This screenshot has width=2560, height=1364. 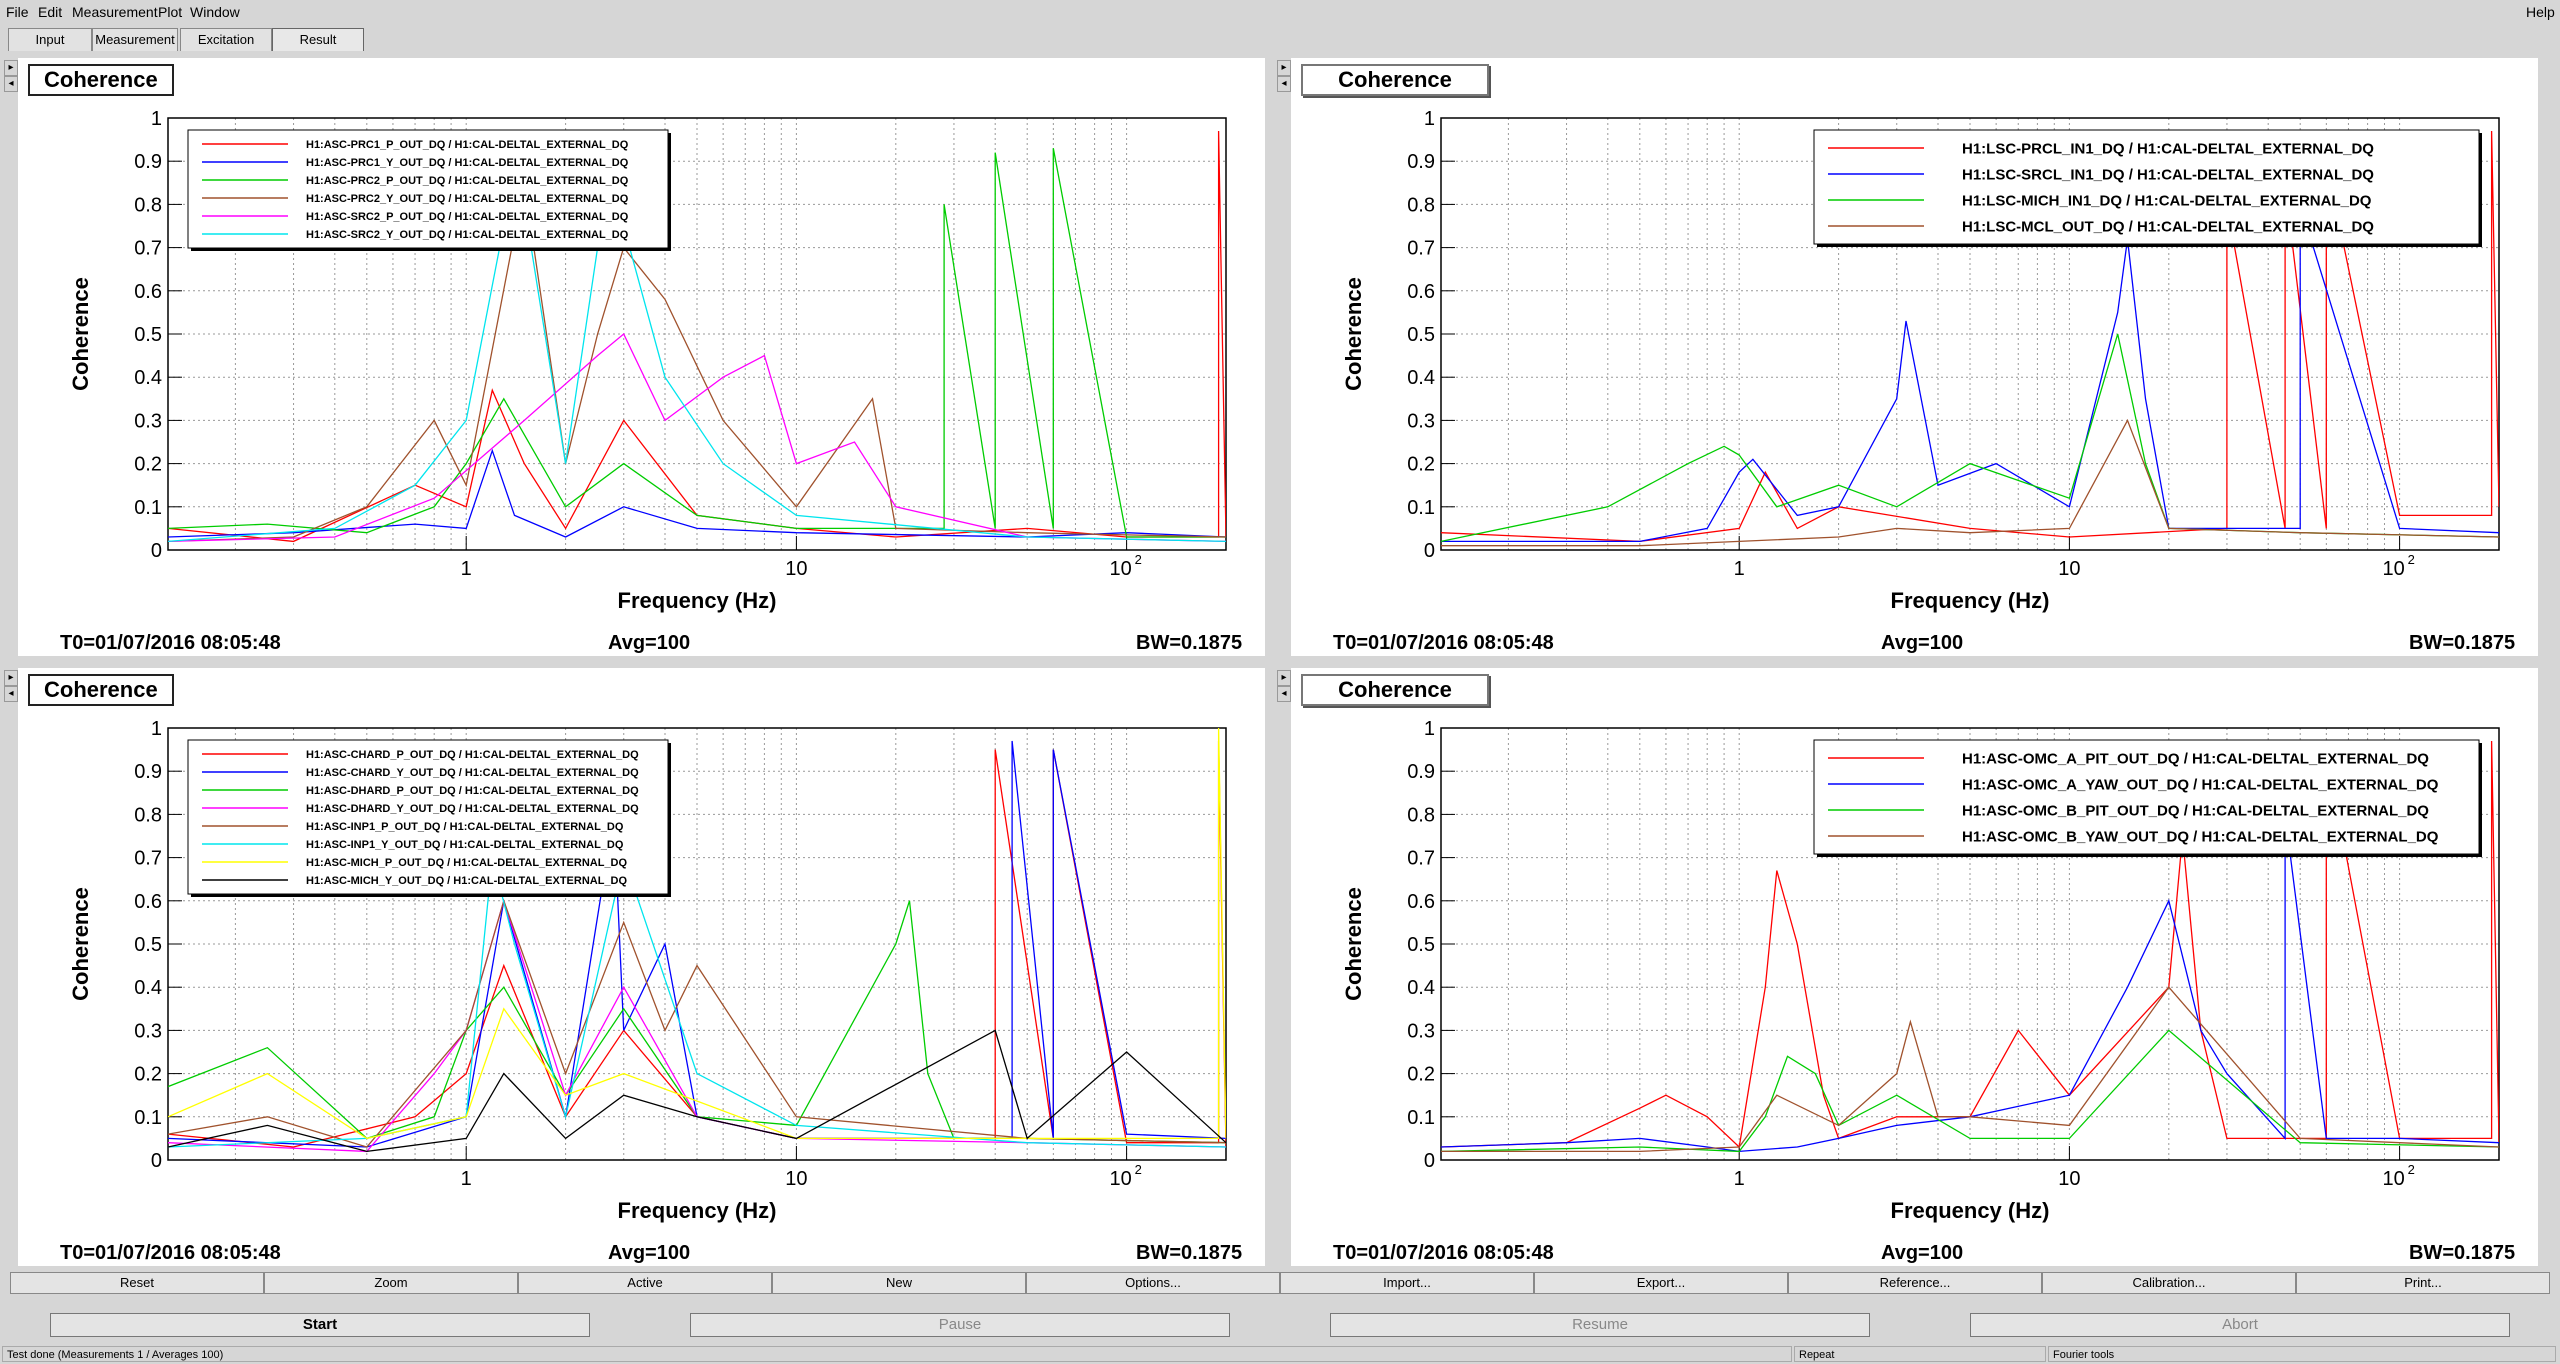 What do you see at coordinates (1280, 39) in the screenshot?
I see `tab-bar: Input Measurement Excitation Result` at bounding box center [1280, 39].